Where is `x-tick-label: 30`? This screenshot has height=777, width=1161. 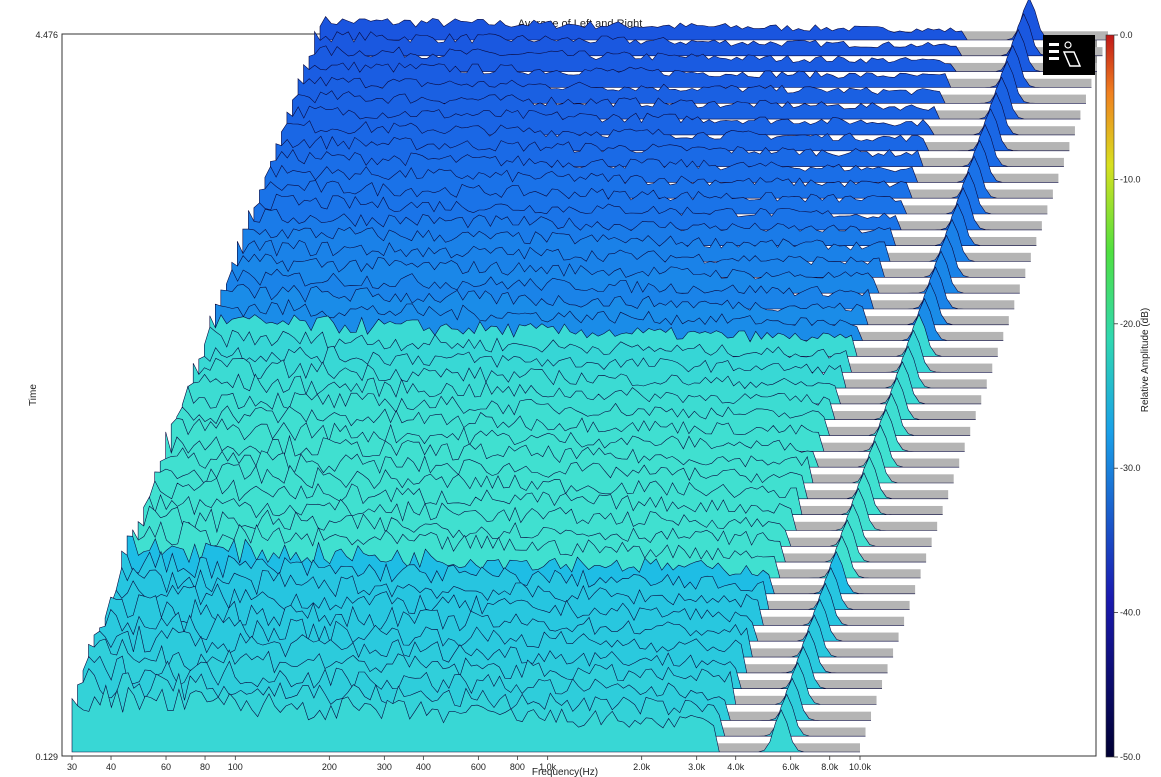 x-tick-label: 30 is located at coordinates (72, 767).